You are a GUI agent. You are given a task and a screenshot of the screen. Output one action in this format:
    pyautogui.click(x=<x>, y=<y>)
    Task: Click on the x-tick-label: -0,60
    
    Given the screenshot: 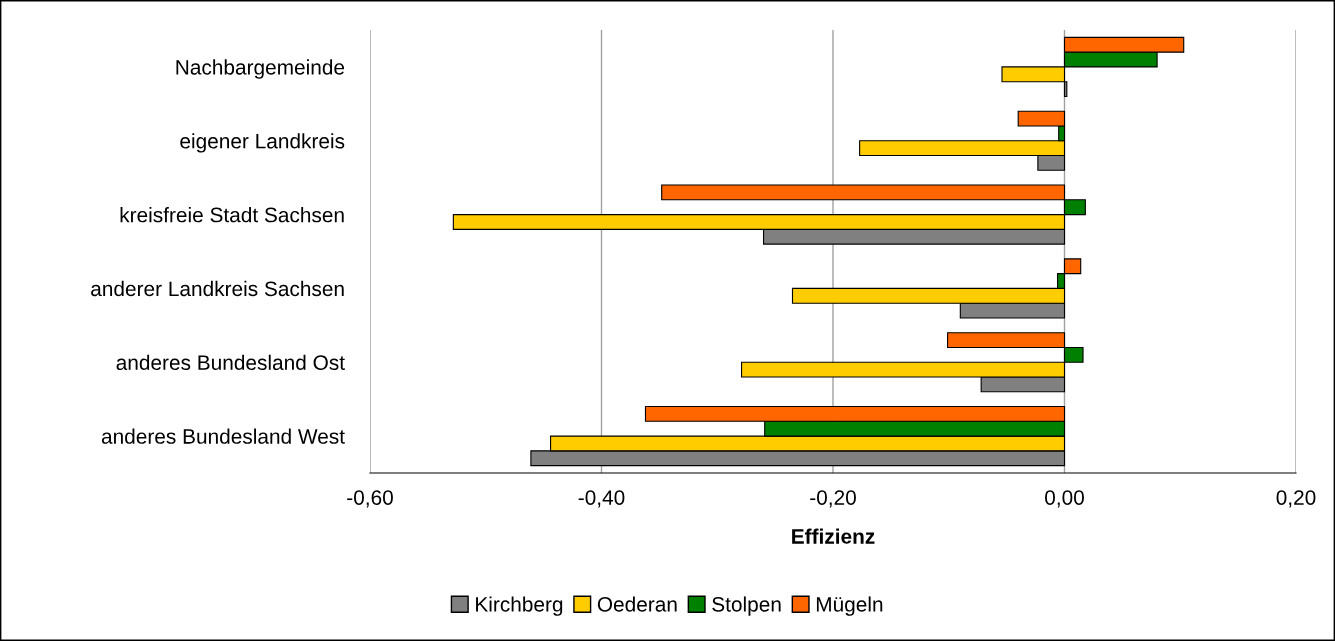 What is the action you would take?
    pyautogui.click(x=370, y=499)
    